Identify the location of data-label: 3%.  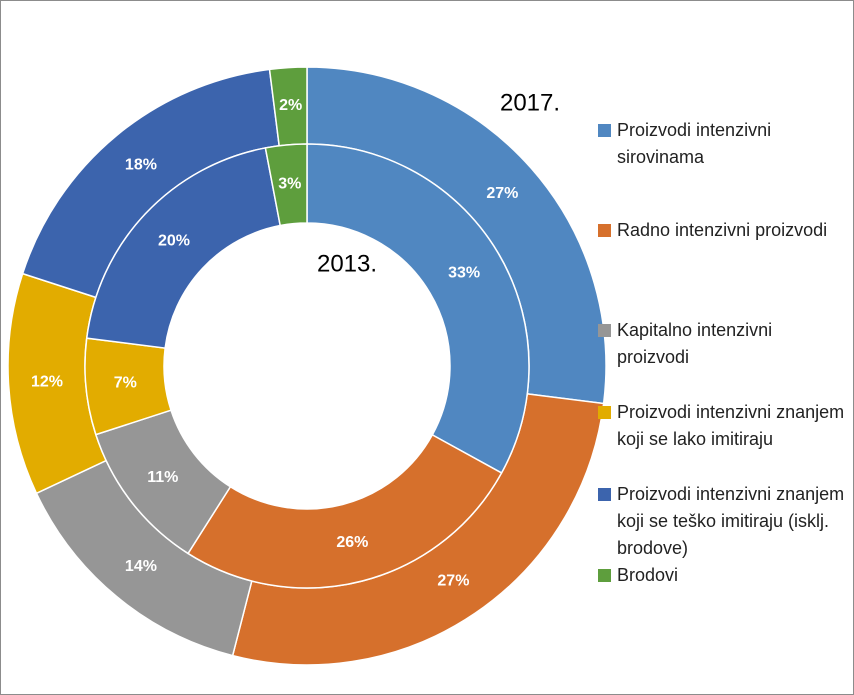
(289, 184).